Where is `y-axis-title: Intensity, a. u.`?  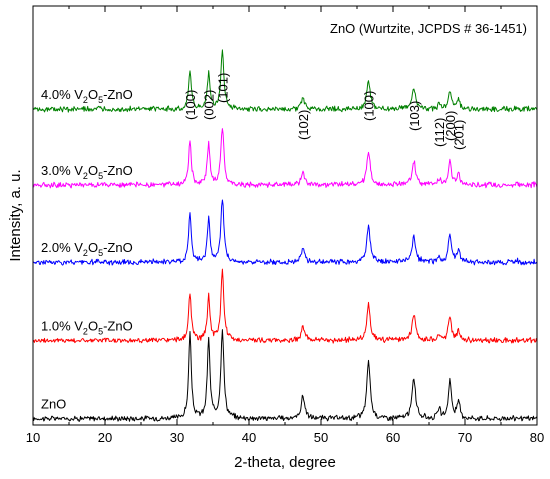 y-axis-title: Intensity, a. u. is located at coordinates (15, 215).